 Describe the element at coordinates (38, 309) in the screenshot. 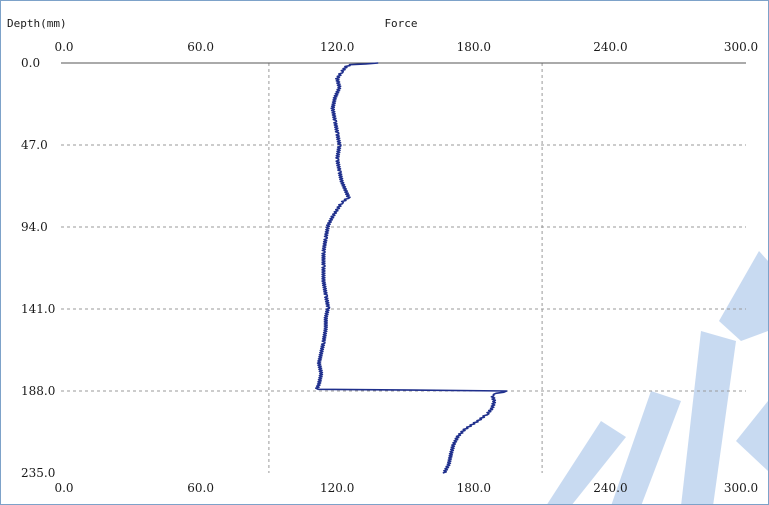

I see `y-tick-label: 141.0` at that location.